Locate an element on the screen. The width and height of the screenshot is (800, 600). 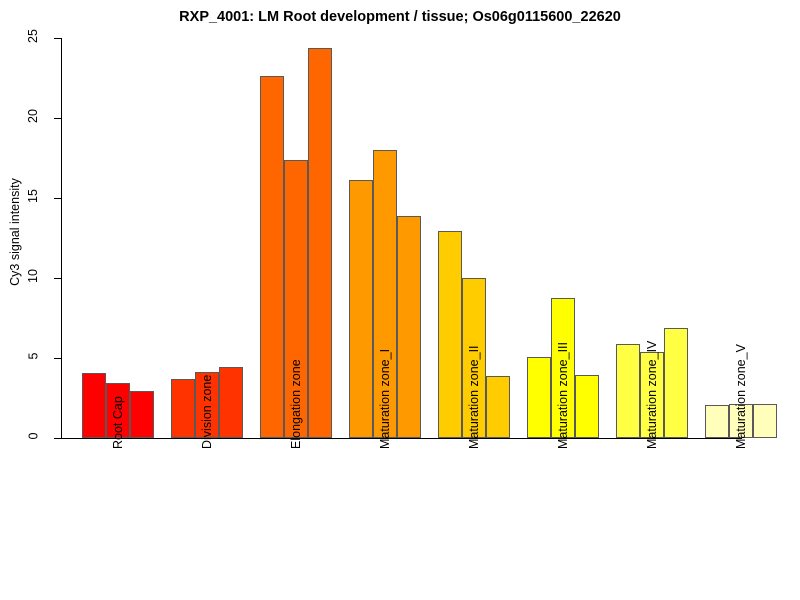
x-axis-tick-label: Maturation zone_V is located at coordinates (743, 403).